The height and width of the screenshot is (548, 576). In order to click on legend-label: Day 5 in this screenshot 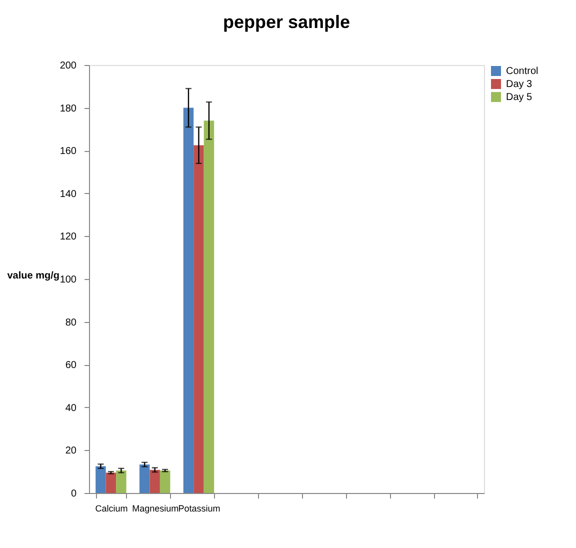, I will do `click(519, 97)`.